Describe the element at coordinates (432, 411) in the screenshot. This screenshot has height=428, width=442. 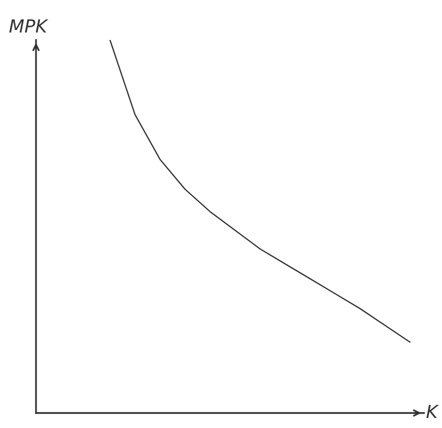
I see `x-axis-title: K` at that location.